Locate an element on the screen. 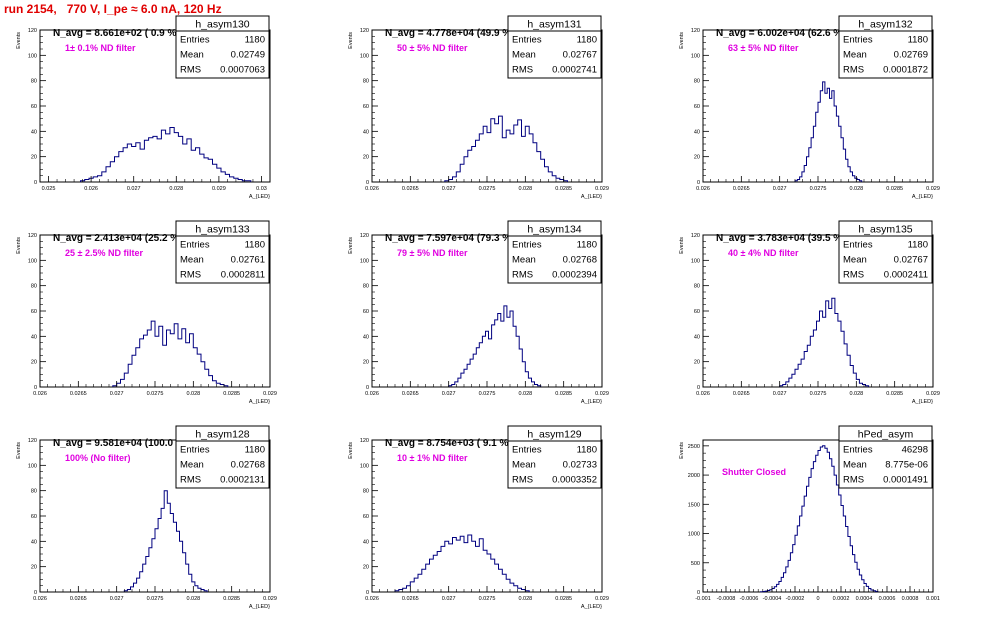 The width and height of the screenshot is (996, 622). y-tick-label: 100 is located at coordinates (32, 56).